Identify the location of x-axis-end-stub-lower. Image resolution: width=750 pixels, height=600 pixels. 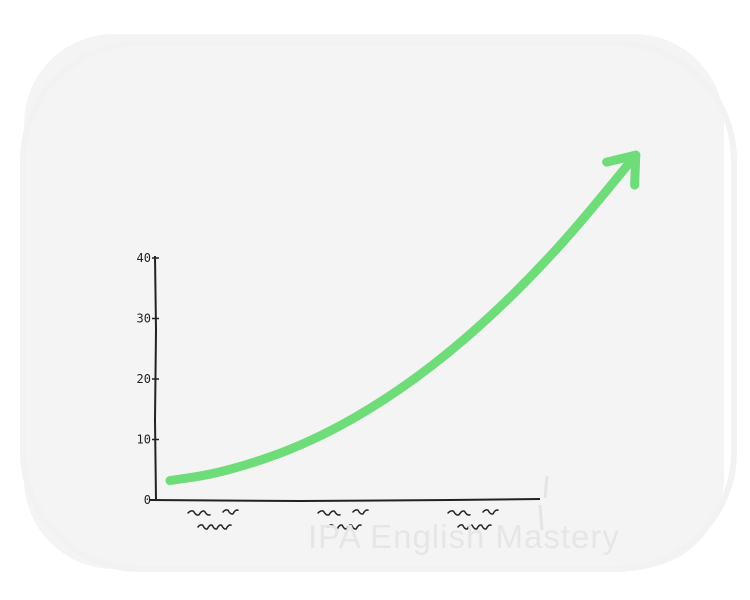
(541, 517).